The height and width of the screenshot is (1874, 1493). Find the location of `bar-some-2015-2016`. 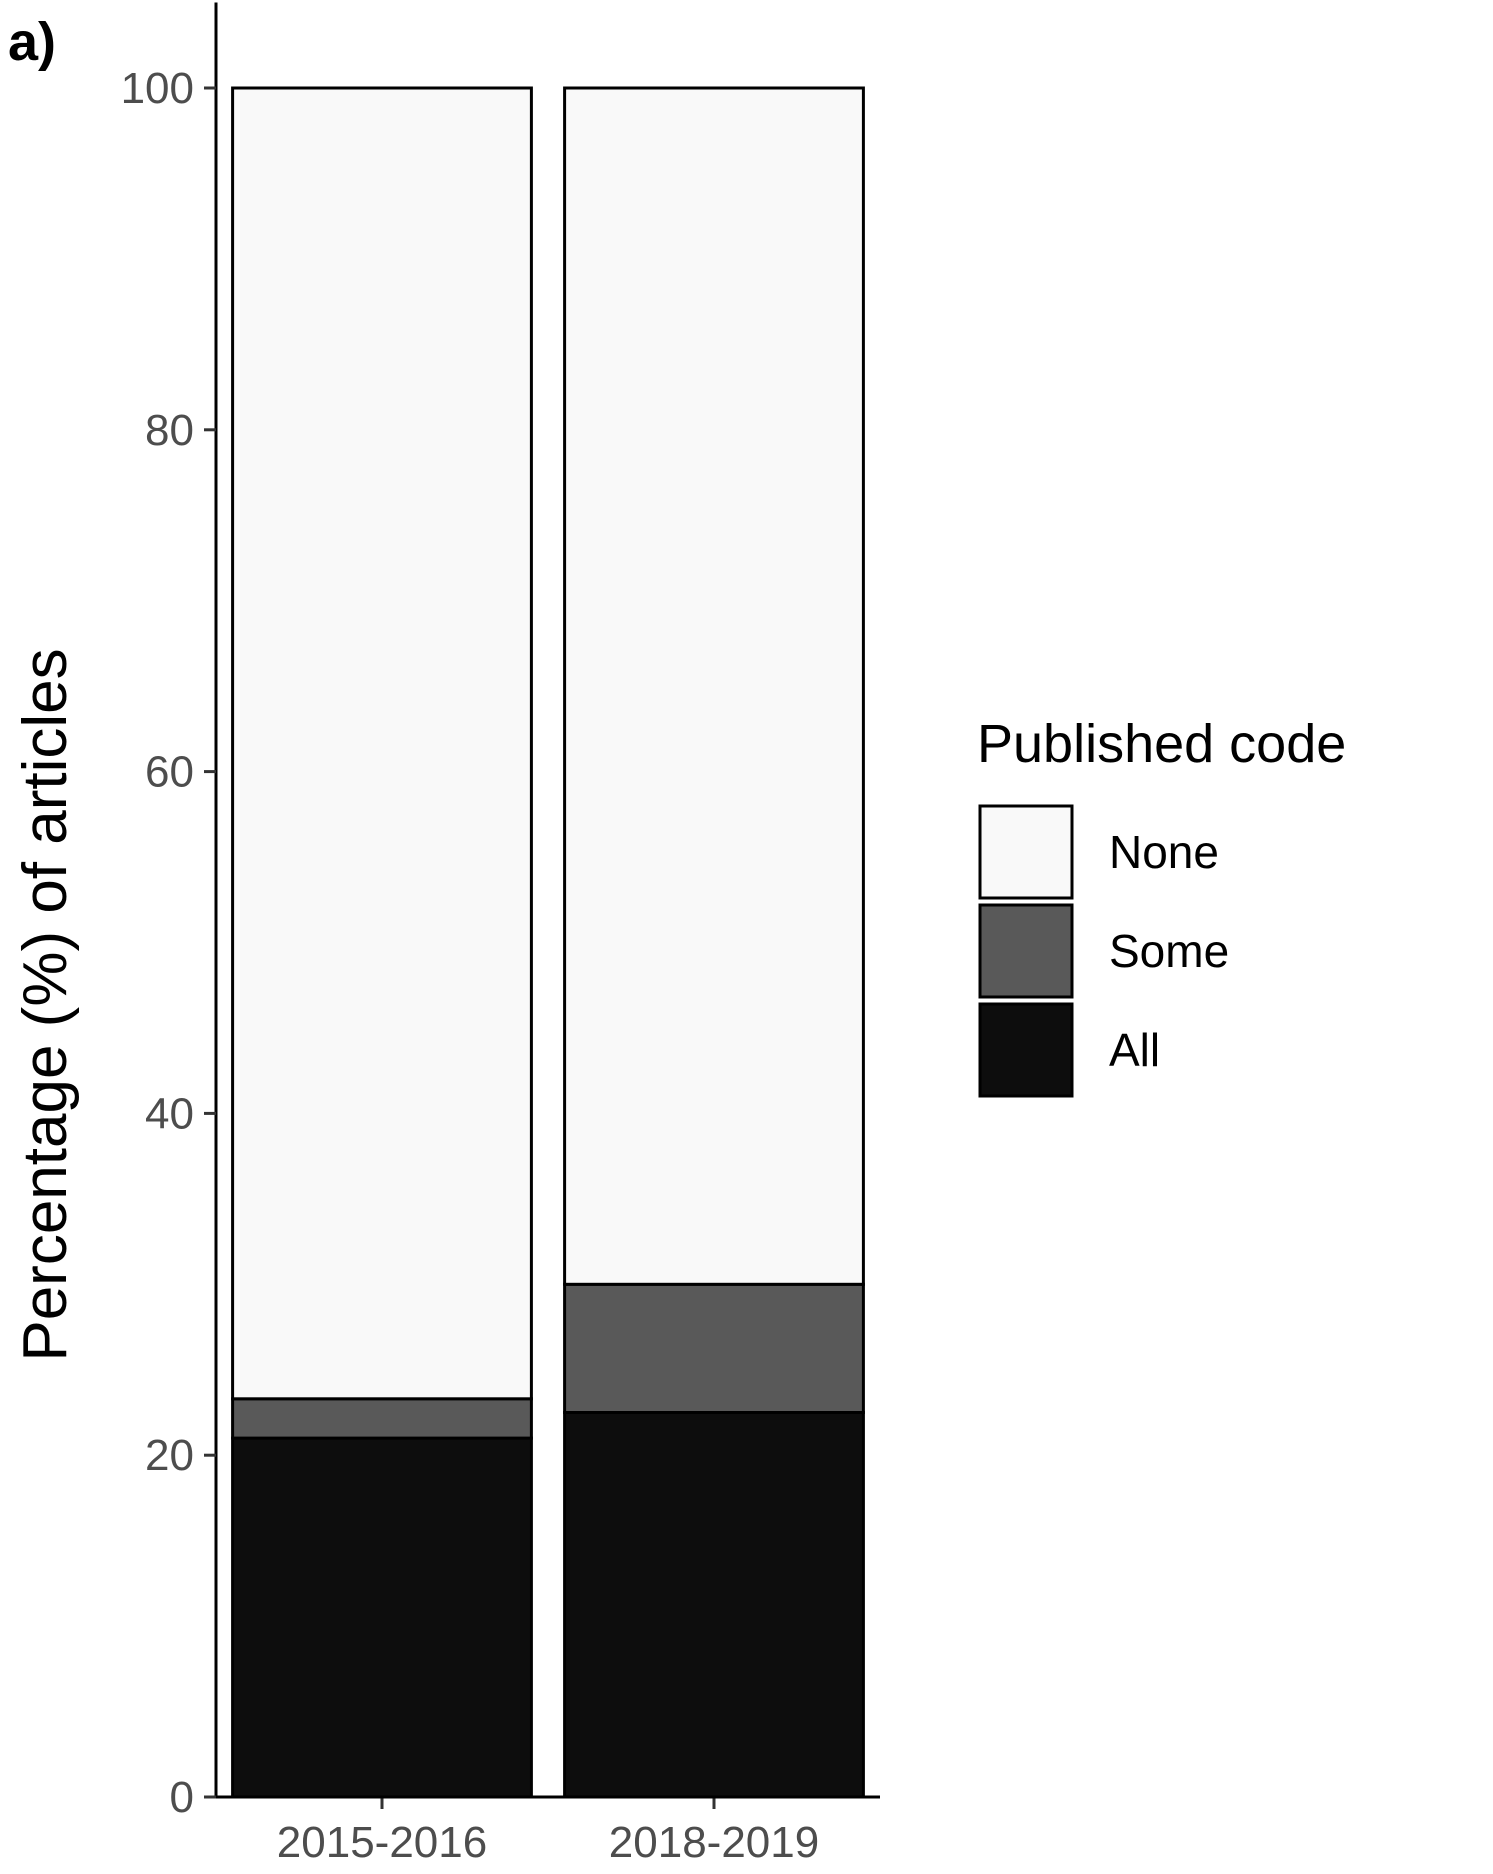

bar-some-2015-2016 is located at coordinates (382, 1418).